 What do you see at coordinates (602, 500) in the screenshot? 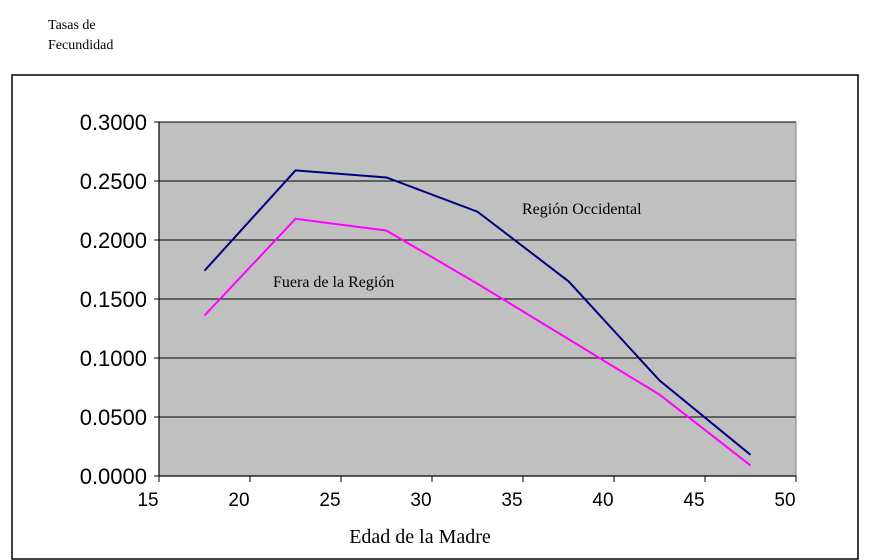
I see `x-tick-label-5: 40` at bounding box center [602, 500].